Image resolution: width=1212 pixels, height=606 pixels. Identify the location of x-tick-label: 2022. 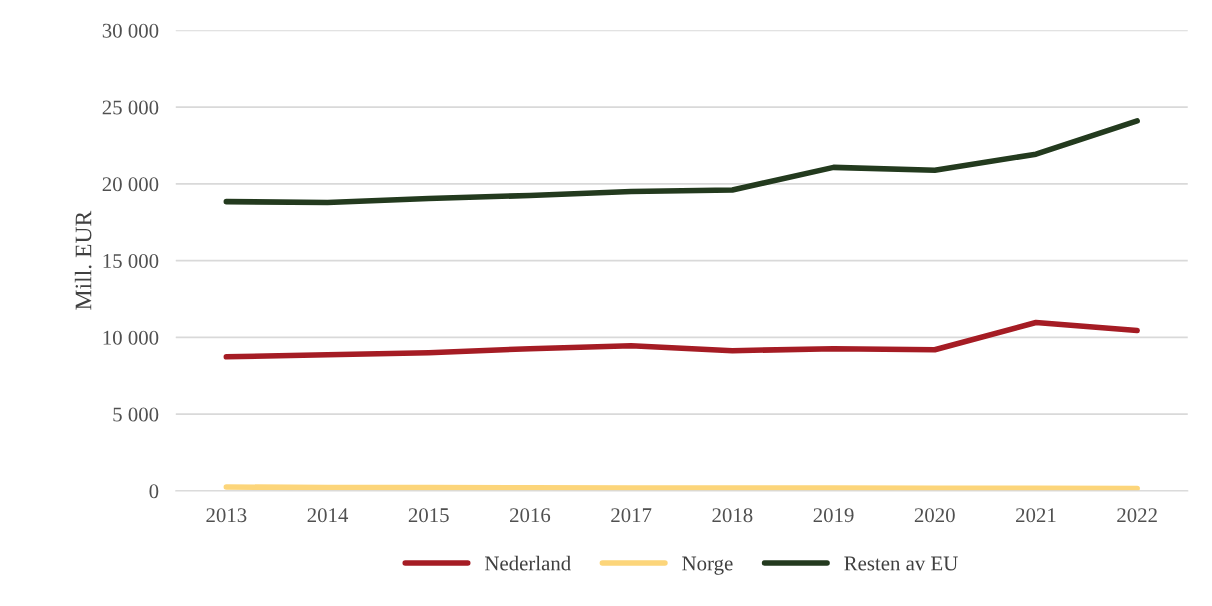
(1137, 515).